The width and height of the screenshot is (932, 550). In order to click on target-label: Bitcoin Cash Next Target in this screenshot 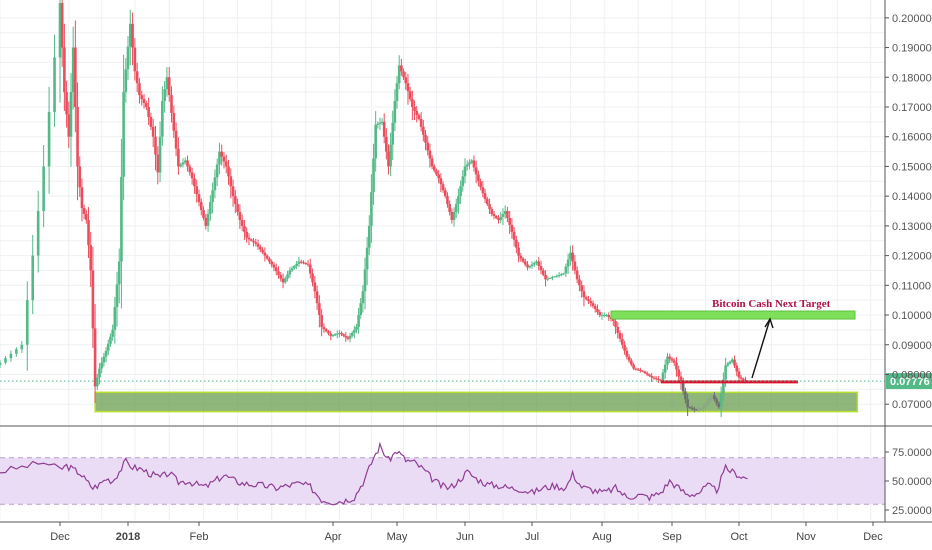, I will do `click(771, 304)`.